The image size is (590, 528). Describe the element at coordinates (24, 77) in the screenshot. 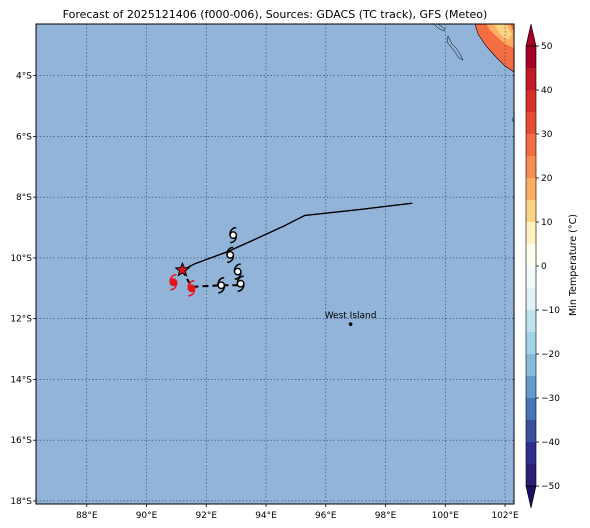

I see `lat-tick-label: 4°S` at that location.